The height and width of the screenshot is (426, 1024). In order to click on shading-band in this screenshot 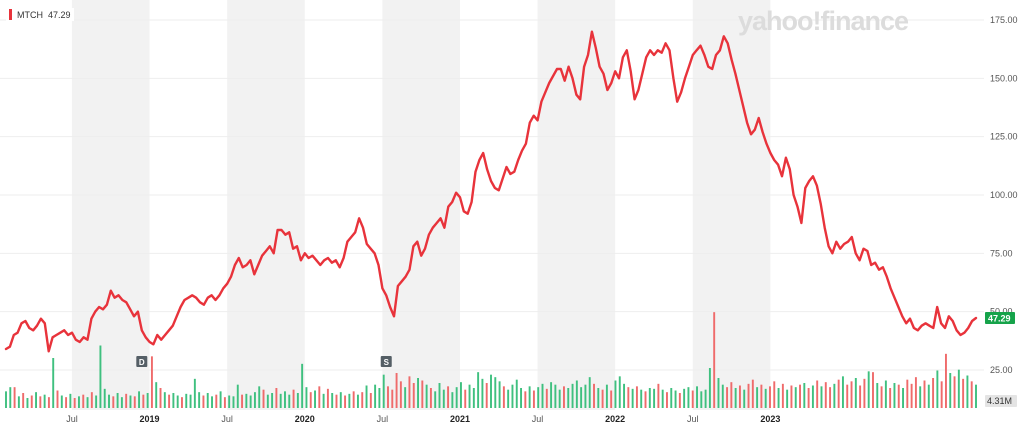, I will do `click(576, 205)`.